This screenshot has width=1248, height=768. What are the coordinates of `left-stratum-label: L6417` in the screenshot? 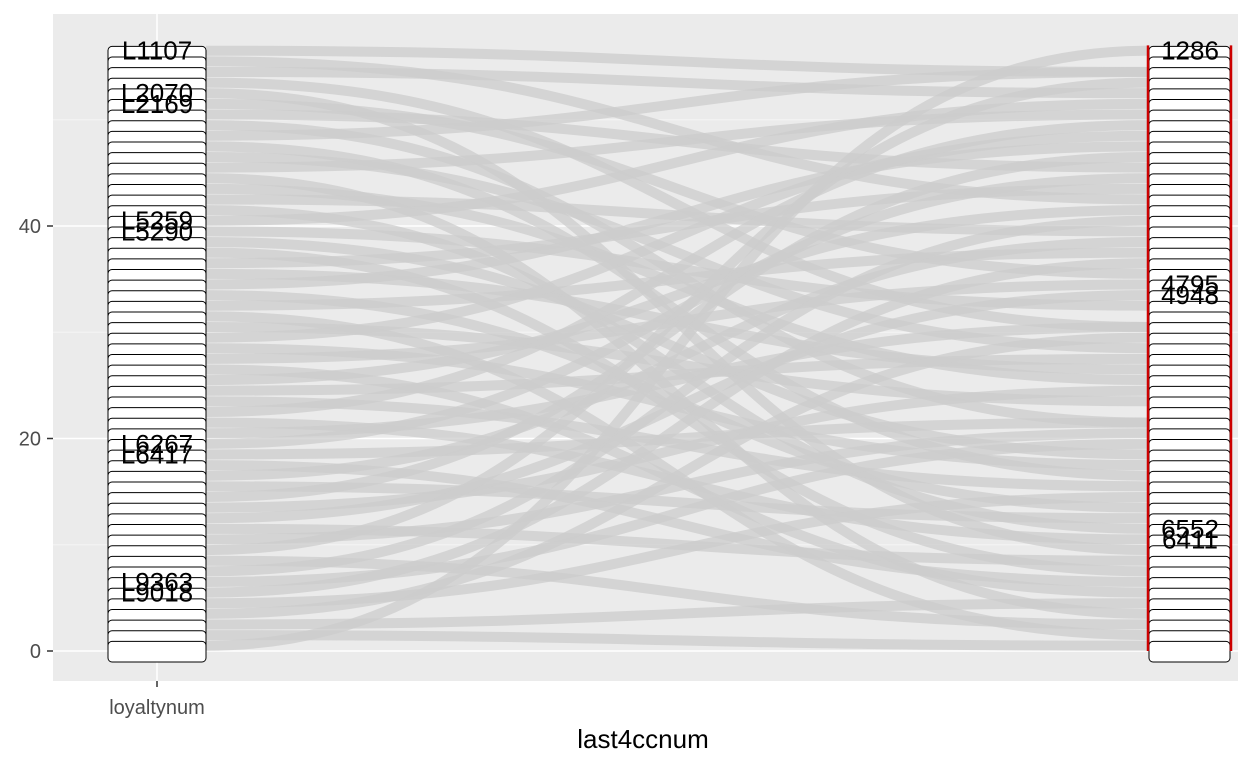 It's located at (157, 454).